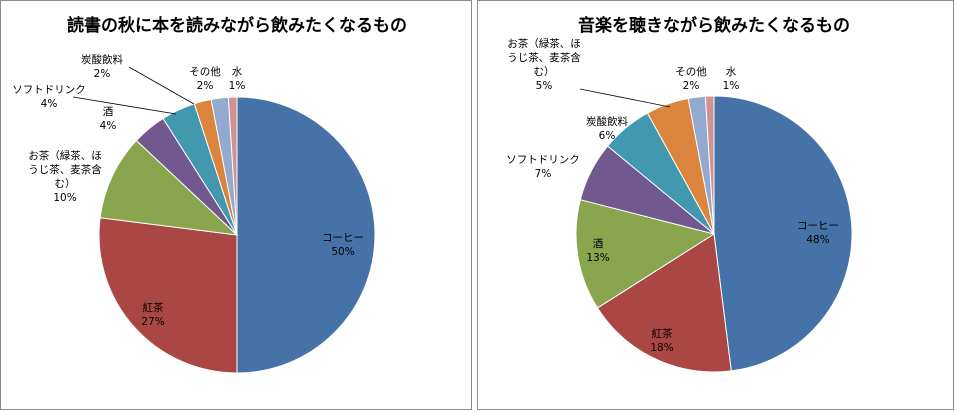 The height and width of the screenshot is (412, 955). Describe the element at coordinates (237, 25) in the screenshot. I see `chart-title: 読書の秋に本を読みながら飲みたくなるもの` at that location.